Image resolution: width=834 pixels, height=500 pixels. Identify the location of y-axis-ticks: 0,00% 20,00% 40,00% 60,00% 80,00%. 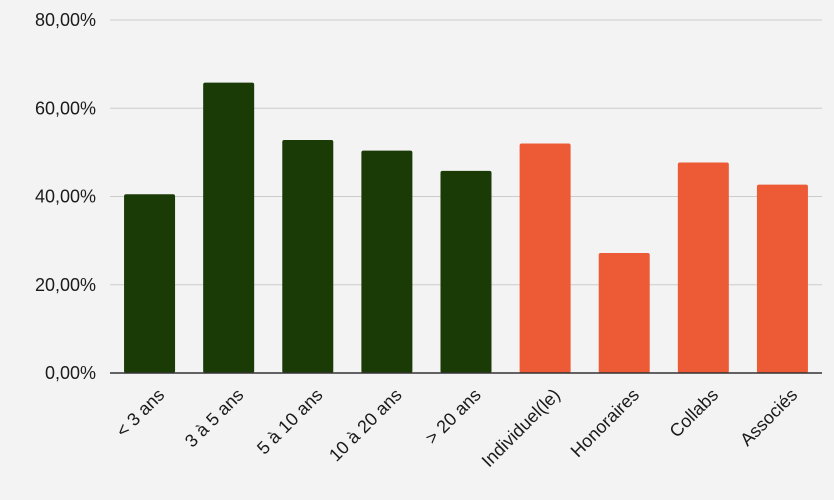
(65, 196).